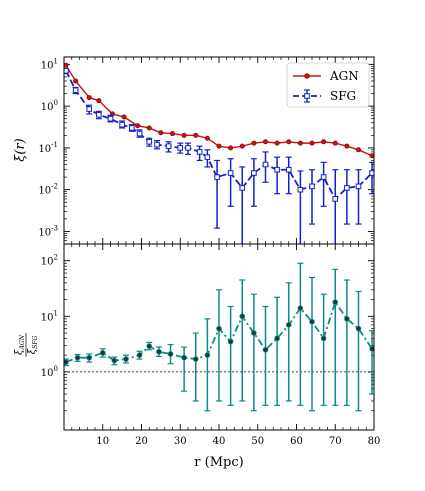 The height and width of the screenshot is (491, 425). Describe the element at coordinates (328, 85) in the screenshot. I see `legend: AGN SFG` at that location.